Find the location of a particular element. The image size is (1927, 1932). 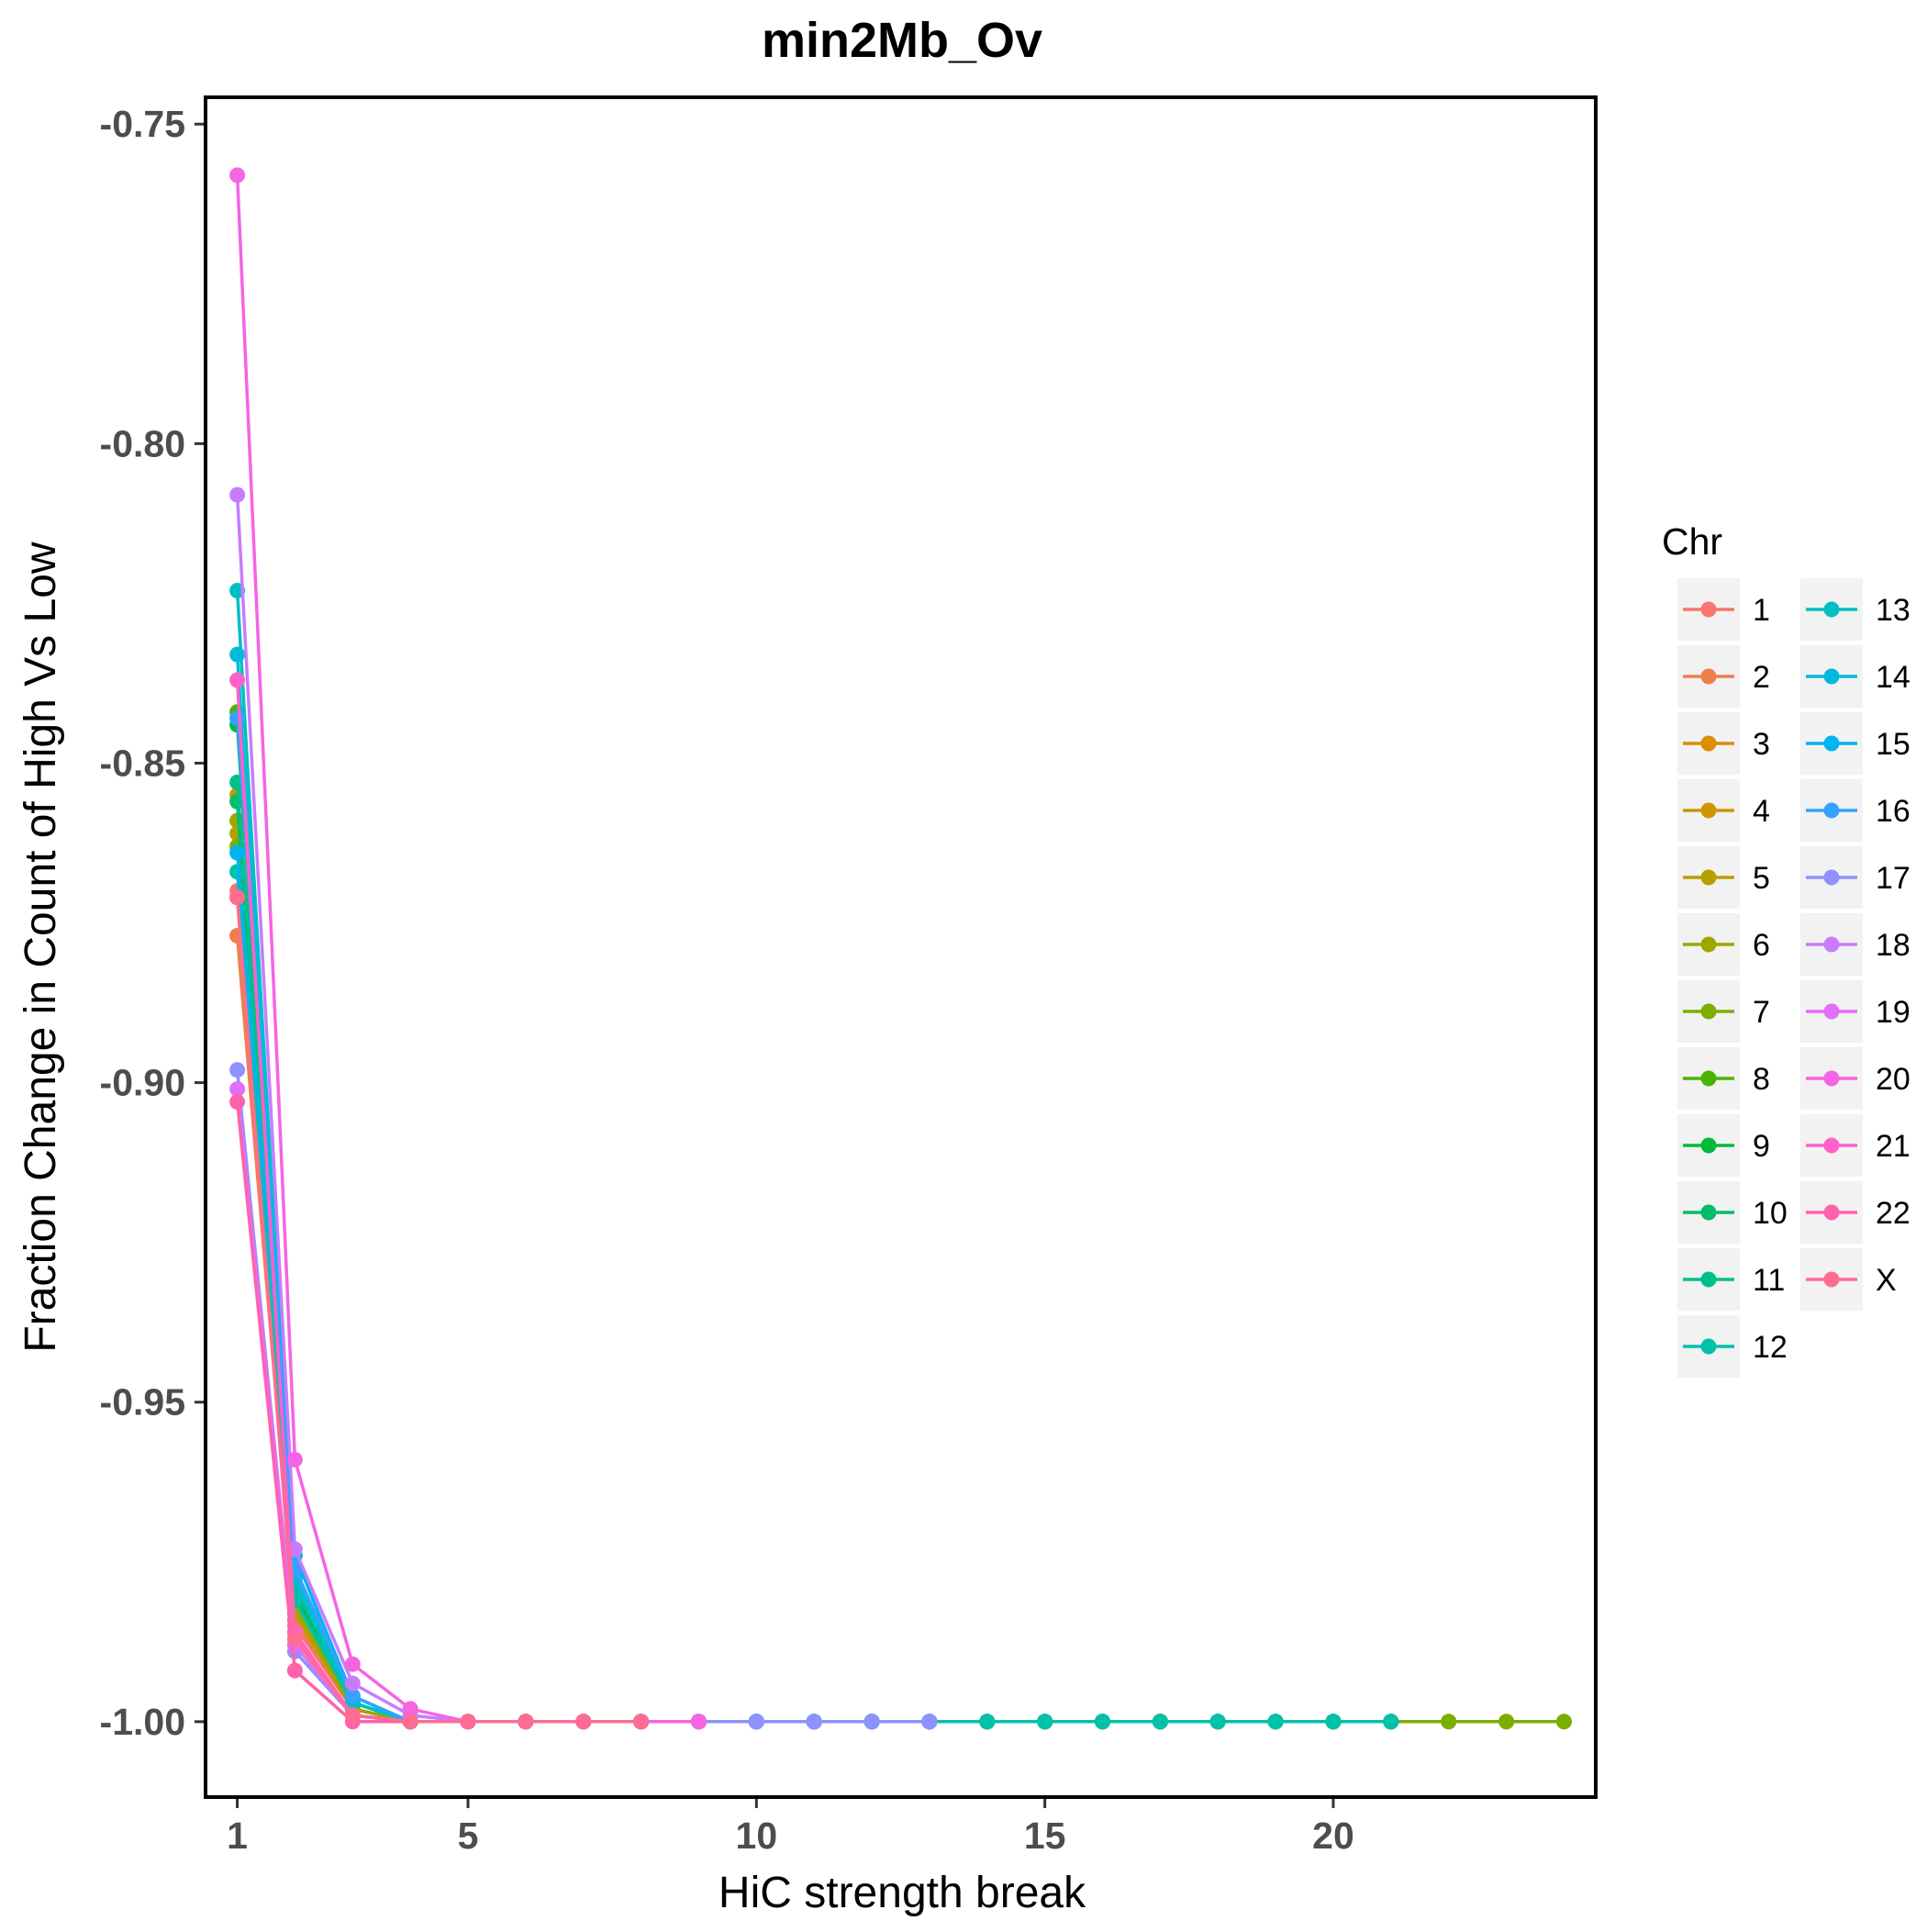

legend-label: 21 is located at coordinates (1893, 1146).